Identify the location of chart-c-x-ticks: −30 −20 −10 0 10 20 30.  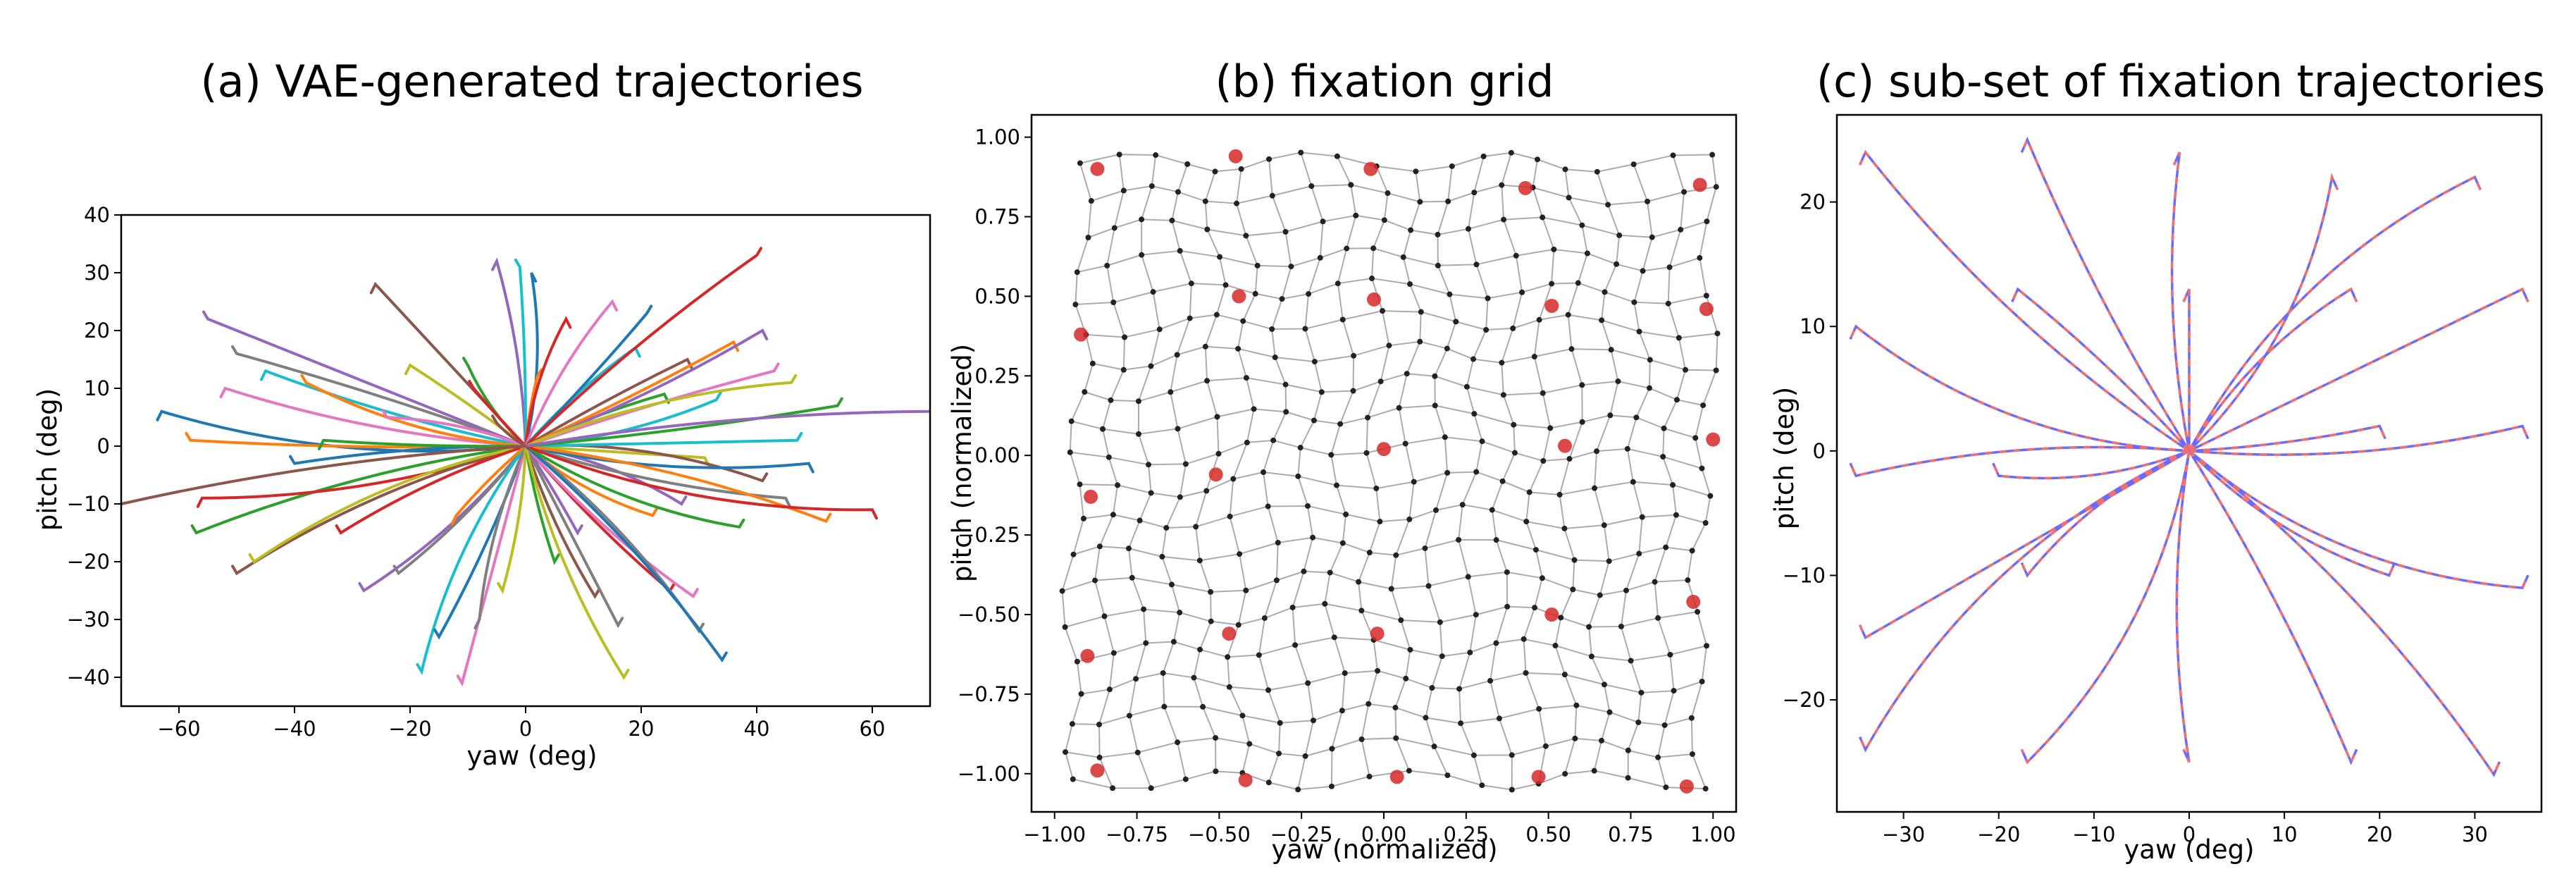
(2185, 829).